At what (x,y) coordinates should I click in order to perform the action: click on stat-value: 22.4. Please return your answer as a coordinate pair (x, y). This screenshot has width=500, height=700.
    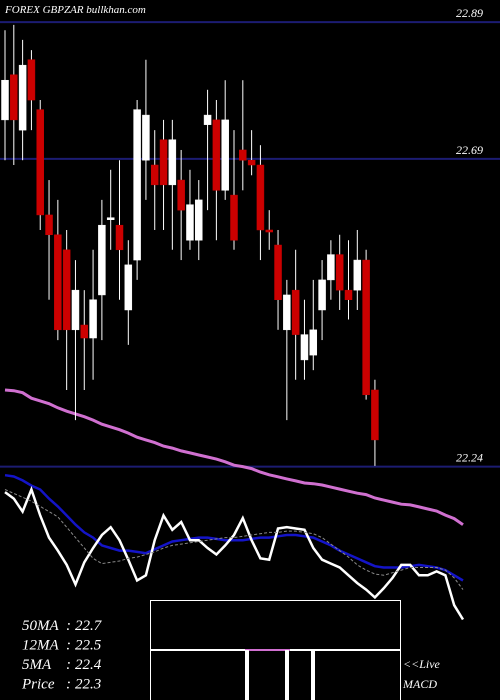
    Looking at the image, I should click on (88, 665).